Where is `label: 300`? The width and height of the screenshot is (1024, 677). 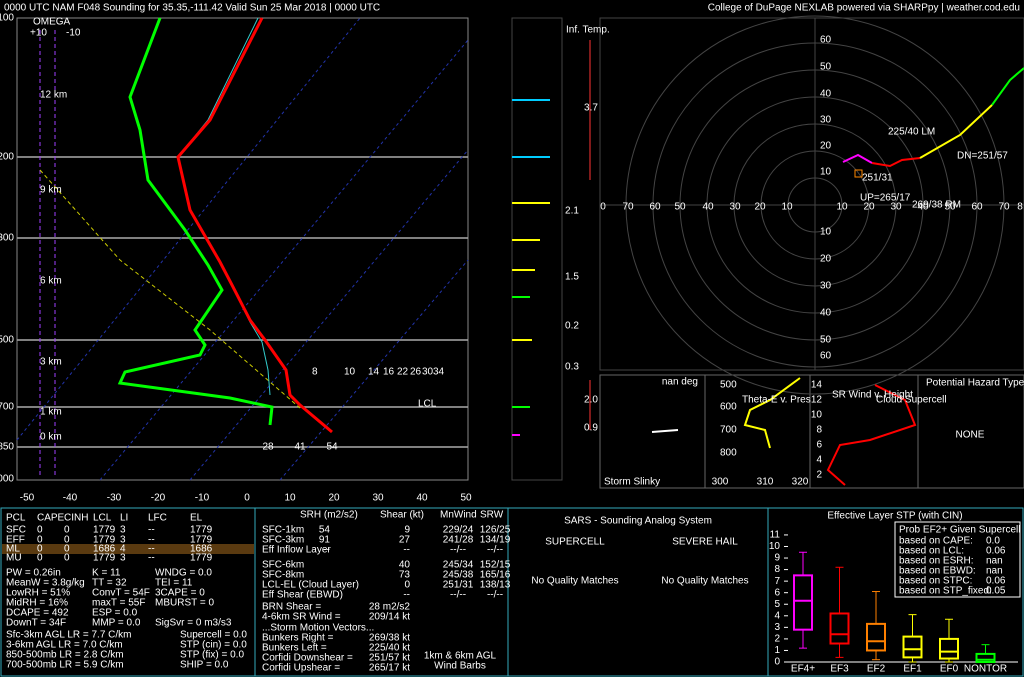
label: 300 is located at coordinates (720, 482).